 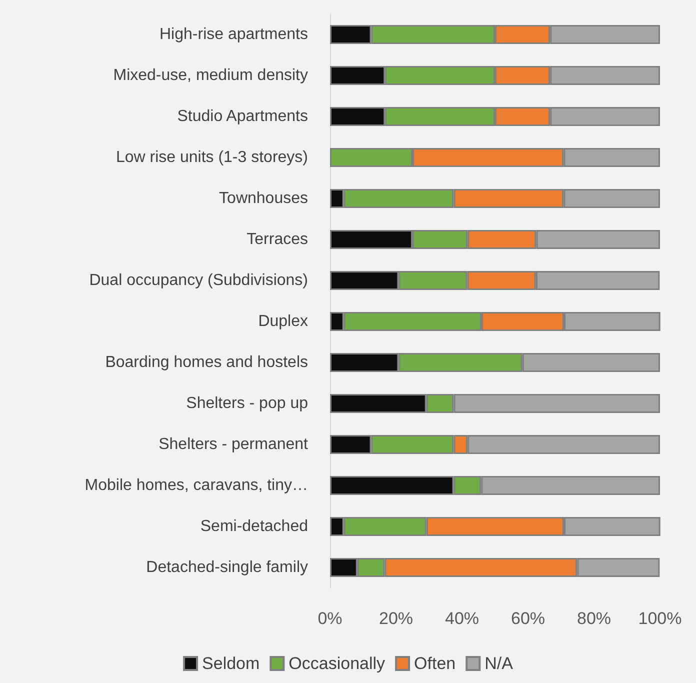 What do you see at coordinates (594, 618) in the screenshot?
I see `x-tick-label: 80%` at bounding box center [594, 618].